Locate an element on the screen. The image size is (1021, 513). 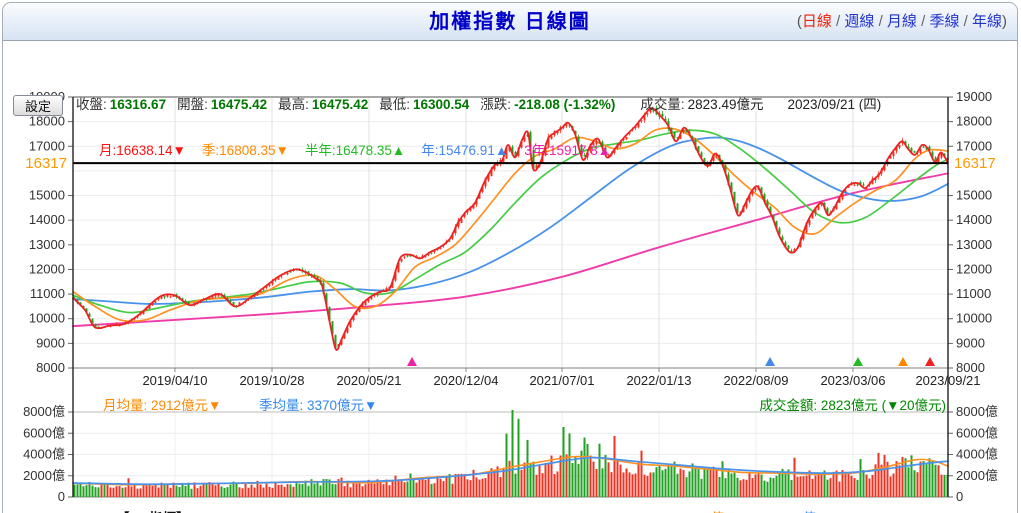
volume-label: 成交量: is located at coordinates (662, 104).